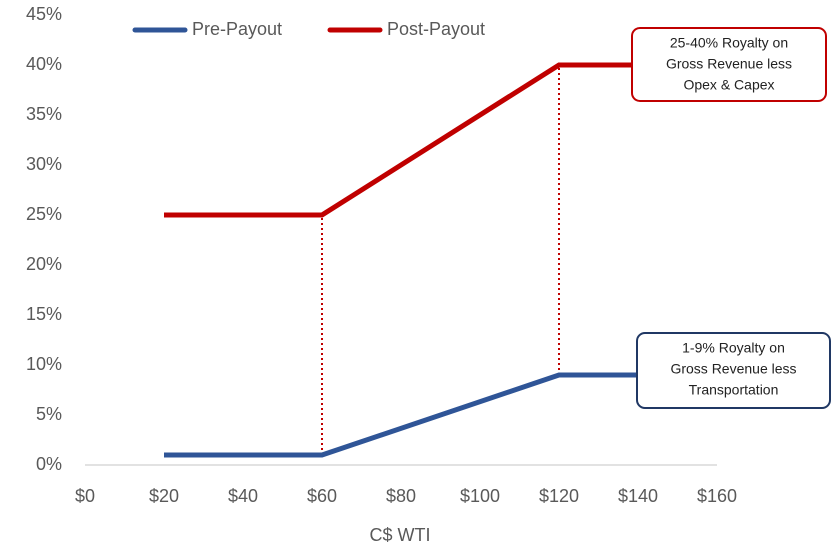 The width and height of the screenshot is (834, 550). What do you see at coordinates (638, 496) in the screenshot?
I see `x-tick-label: $140` at bounding box center [638, 496].